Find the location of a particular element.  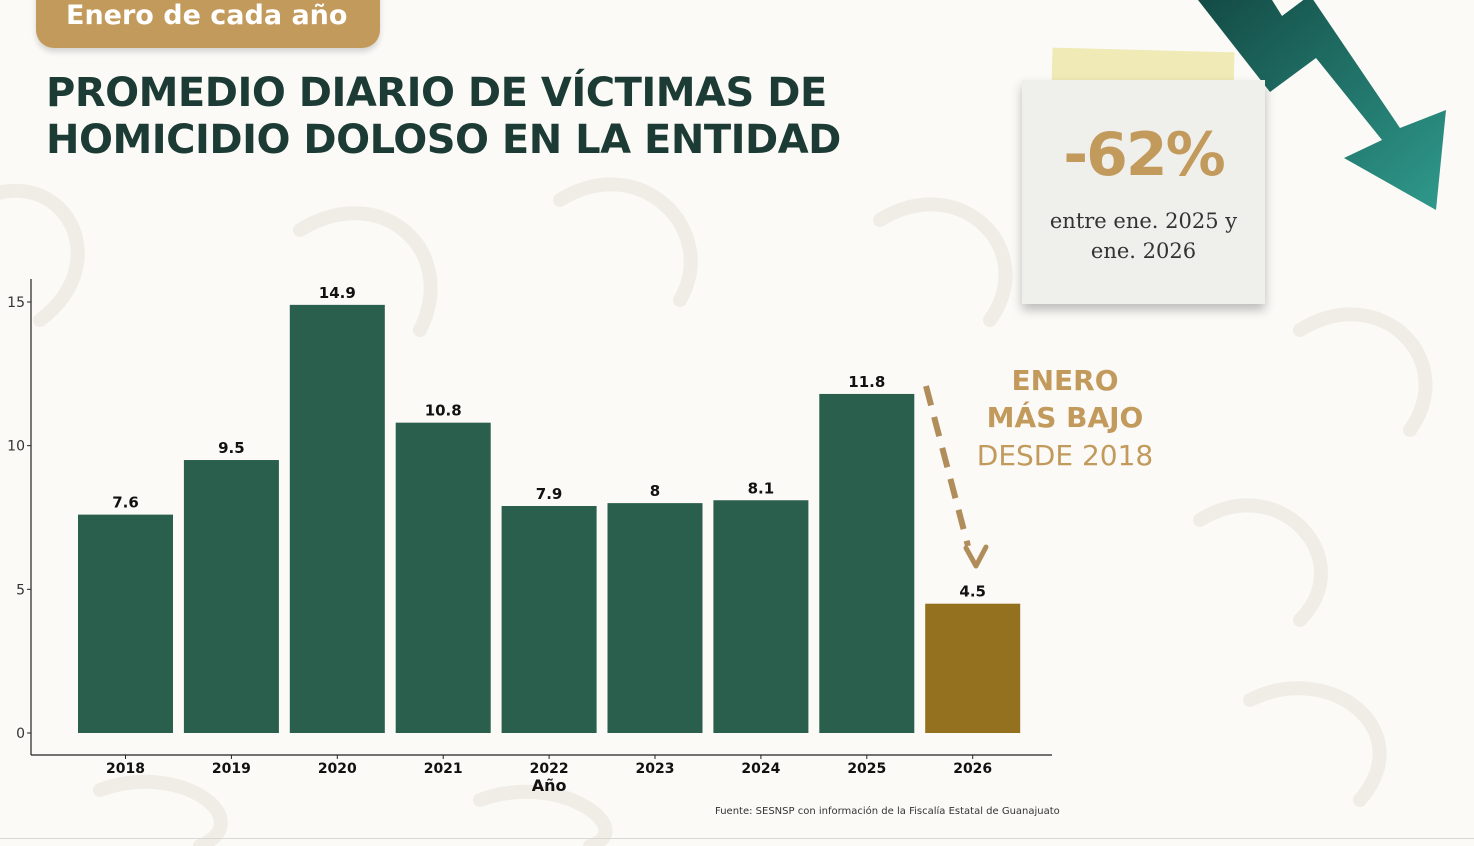

bar-2022 is located at coordinates (549, 619).